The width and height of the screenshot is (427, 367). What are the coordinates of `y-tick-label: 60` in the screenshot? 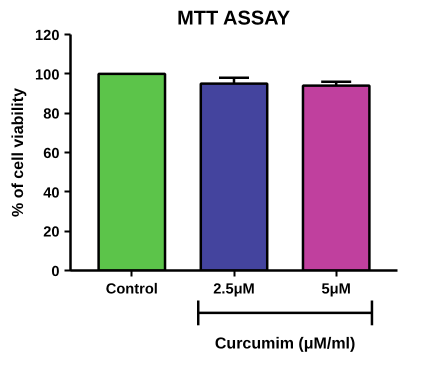 It's located at (51, 154).